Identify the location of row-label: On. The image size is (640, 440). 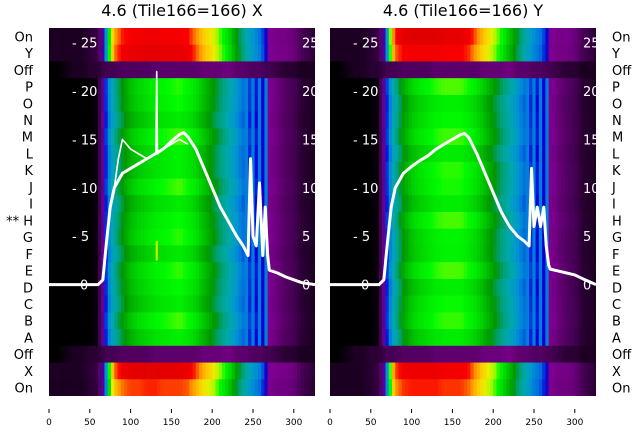
(24, 37).